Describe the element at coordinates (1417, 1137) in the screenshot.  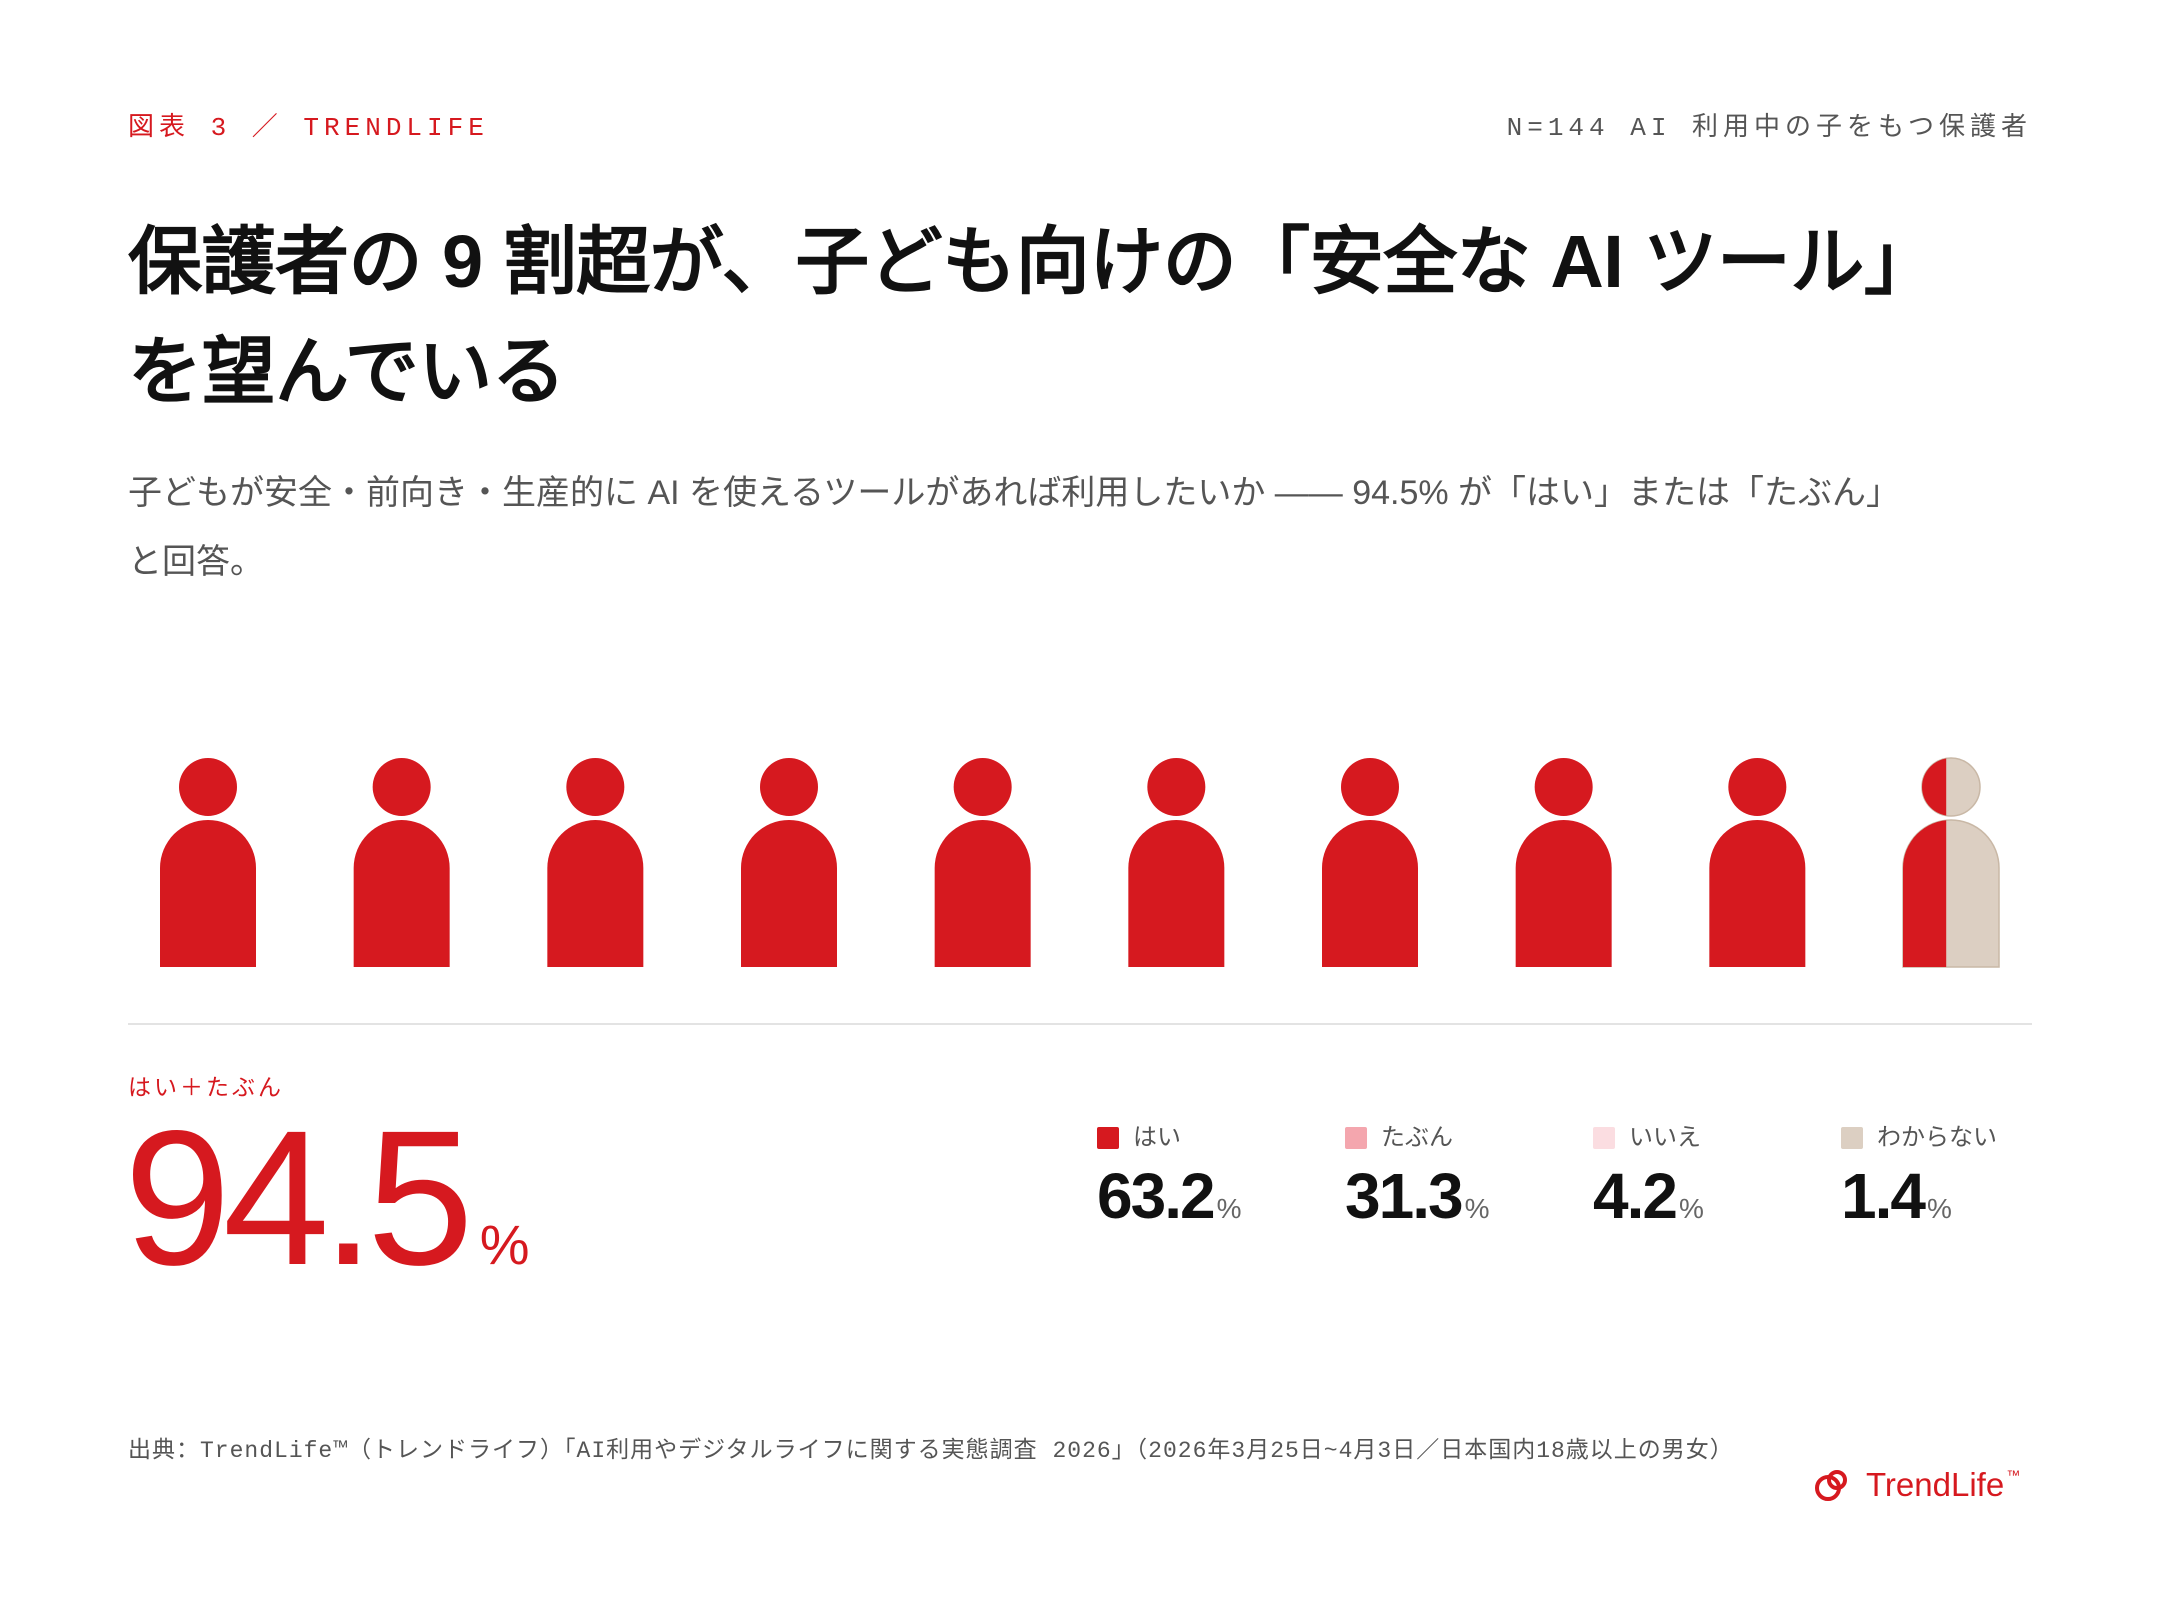
I see `legend-label: たぶん` at that location.